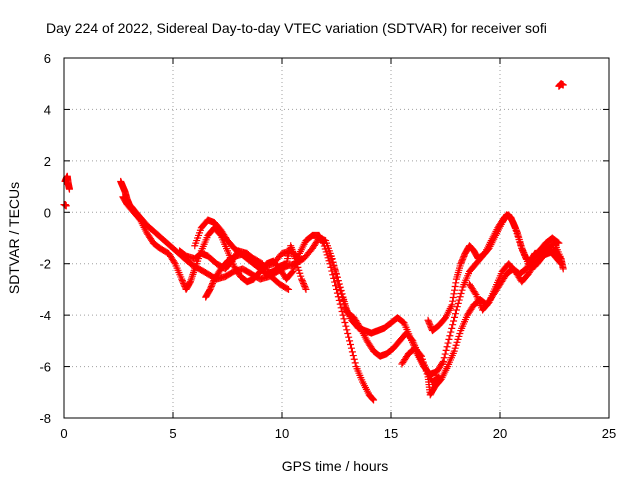  I want to click on x-tick-label: 5, so click(172, 433).